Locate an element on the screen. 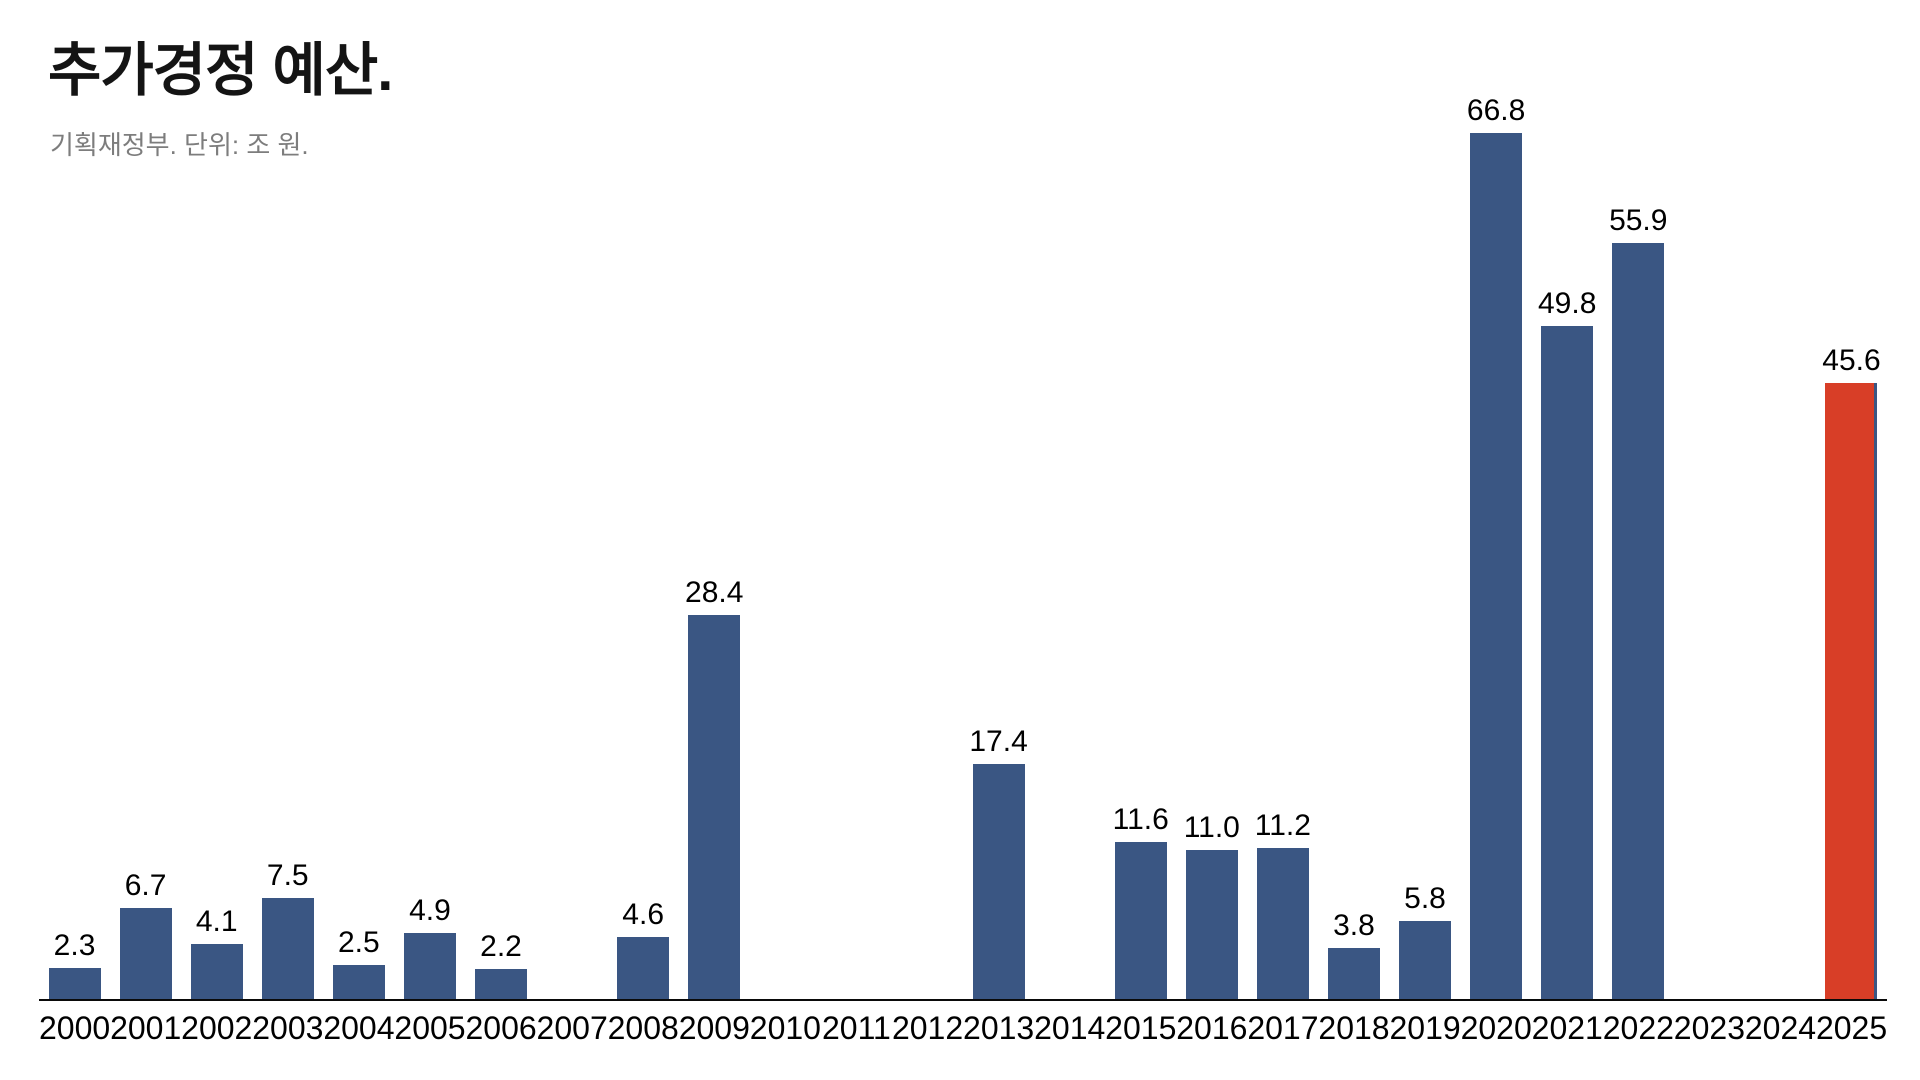 The image size is (1920, 1080). value-label-2025: 45.6 is located at coordinates (1851, 360).